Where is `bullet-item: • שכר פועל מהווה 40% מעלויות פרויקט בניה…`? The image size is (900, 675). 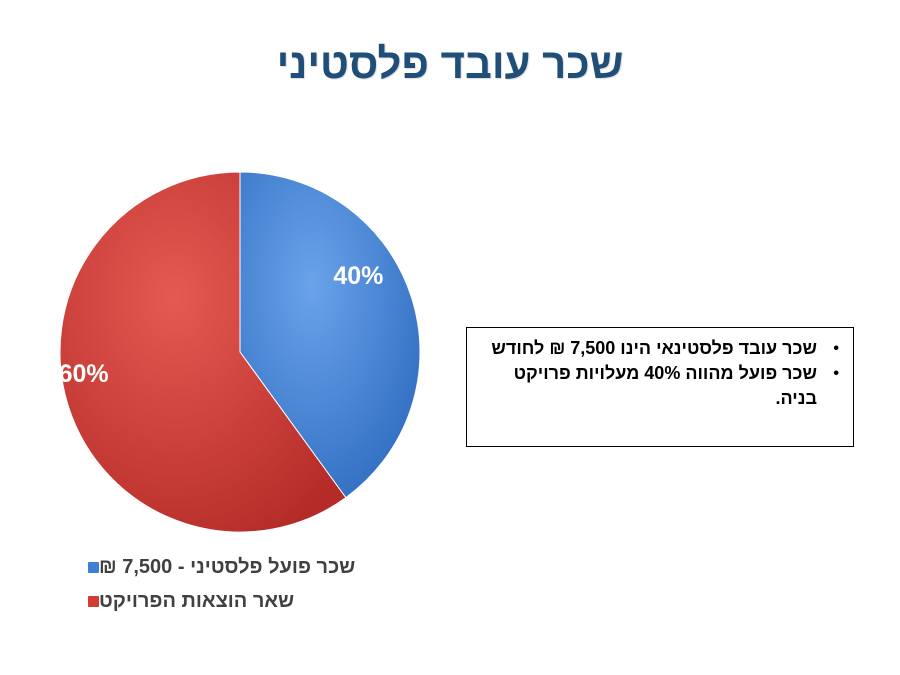
bullet-item: • שכר פועל מהווה 40% מעלויות פרויקט בניה… is located at coordinates (659, 386).